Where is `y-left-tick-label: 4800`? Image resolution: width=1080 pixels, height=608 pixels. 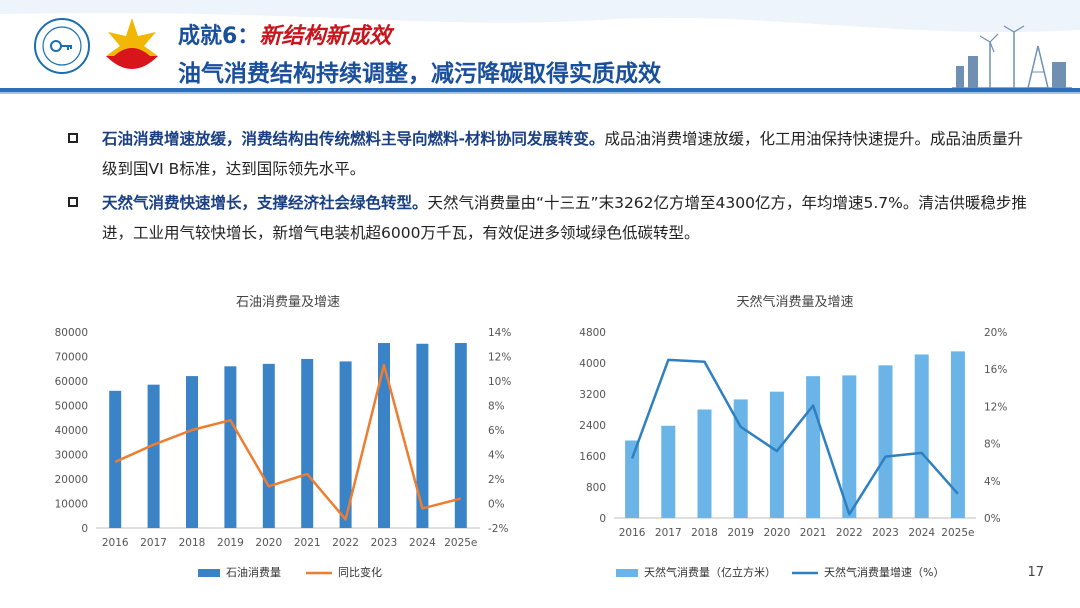
y-left-tick-label: 4800 is located at coordinates (592, 333).